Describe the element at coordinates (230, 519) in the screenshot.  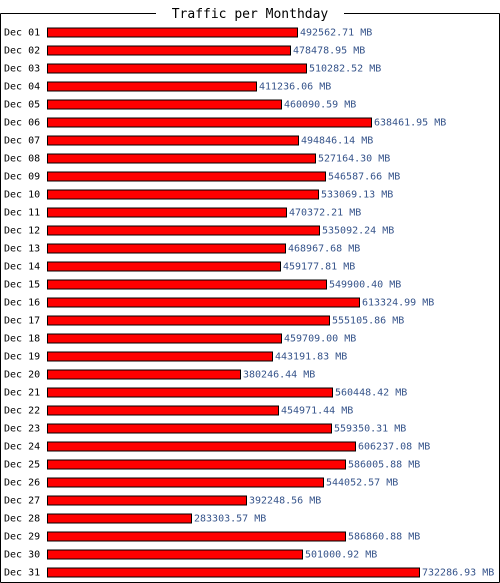
I see `value-label: 283303.57 MB` at that location.